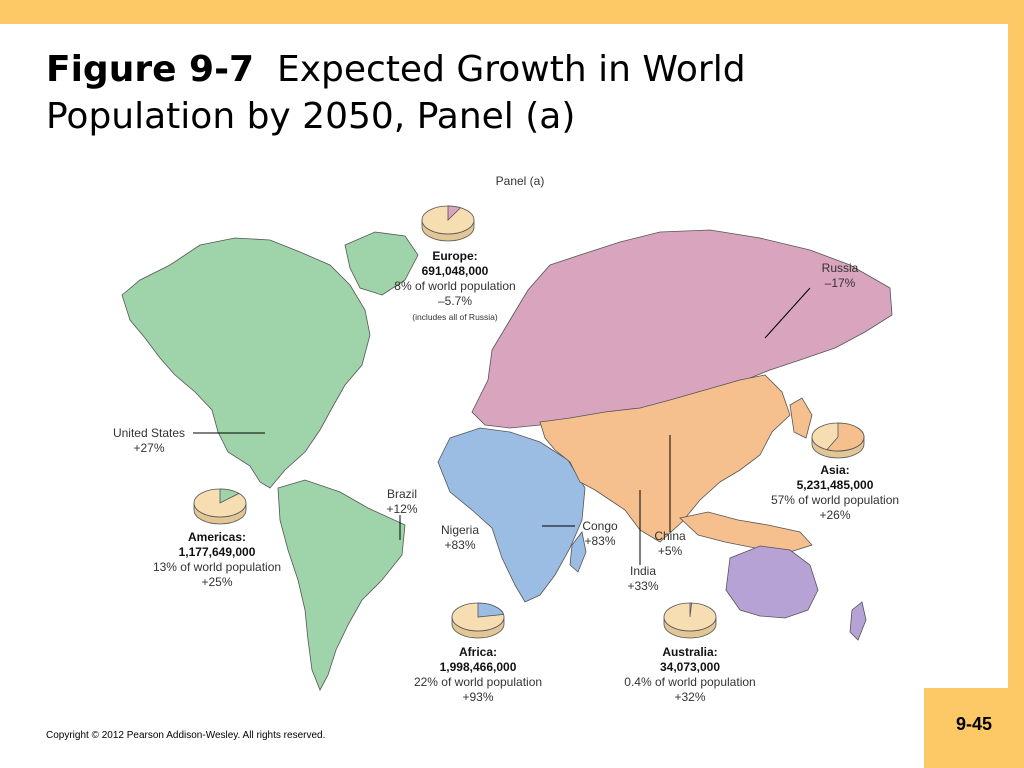 The width and height of the screenshot is (1024, 768). Describe the element at coordinates (670, 551) in the screenshot. I see `country-china-growth: +5%` at that location.